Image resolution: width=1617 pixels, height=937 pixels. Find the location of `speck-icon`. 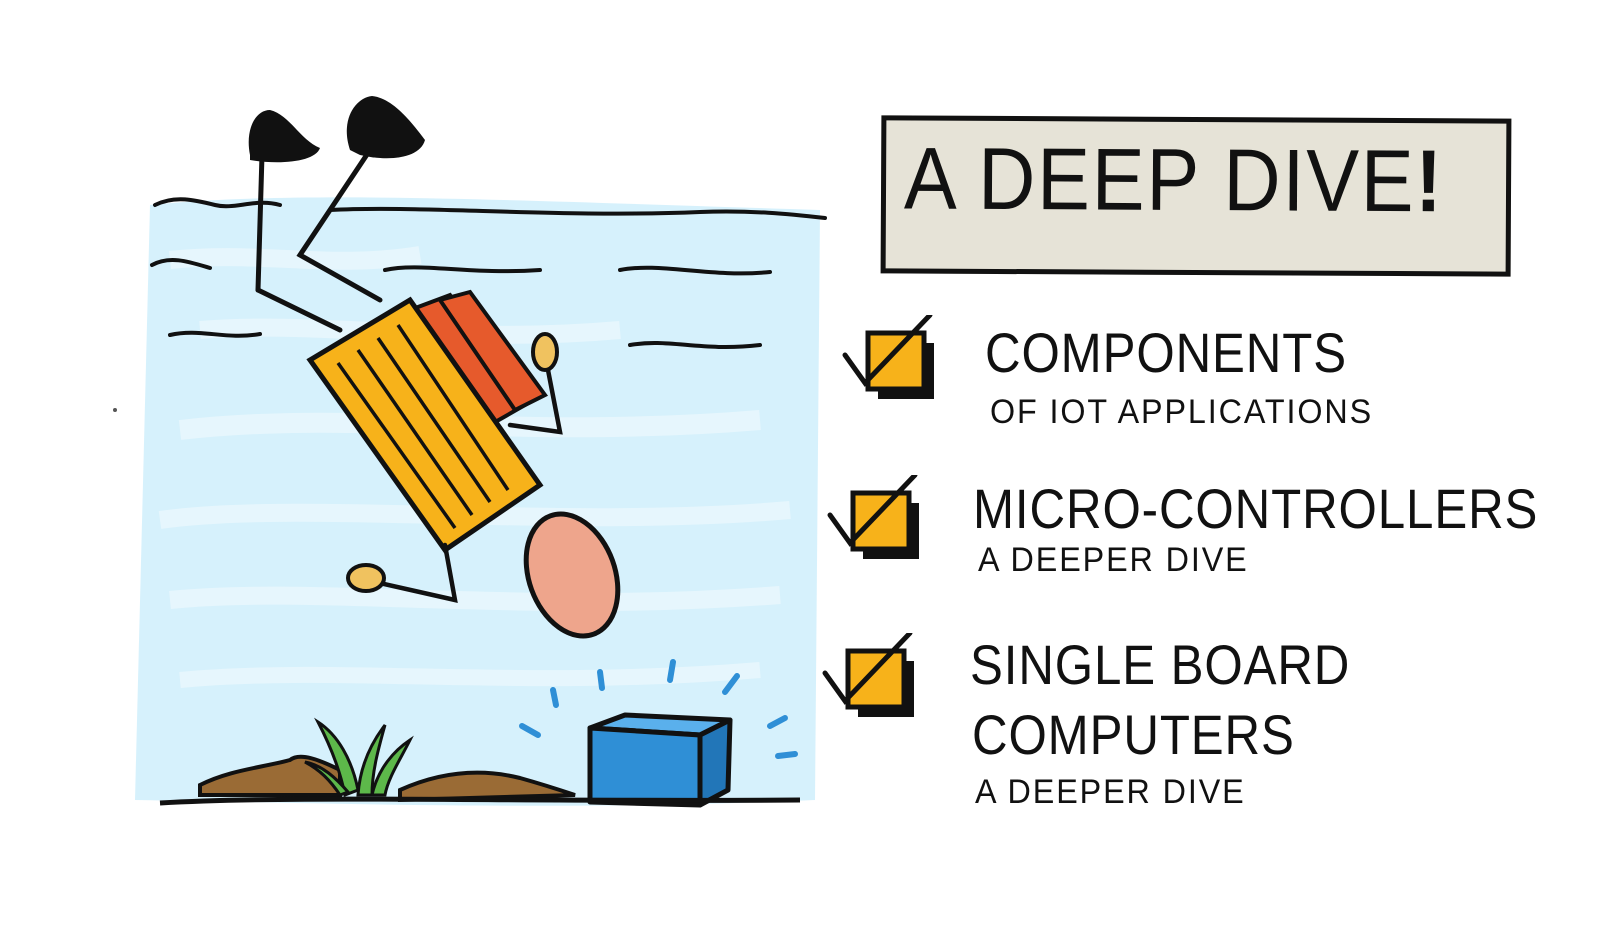

speck-icon is located at coordinates (115, 410).